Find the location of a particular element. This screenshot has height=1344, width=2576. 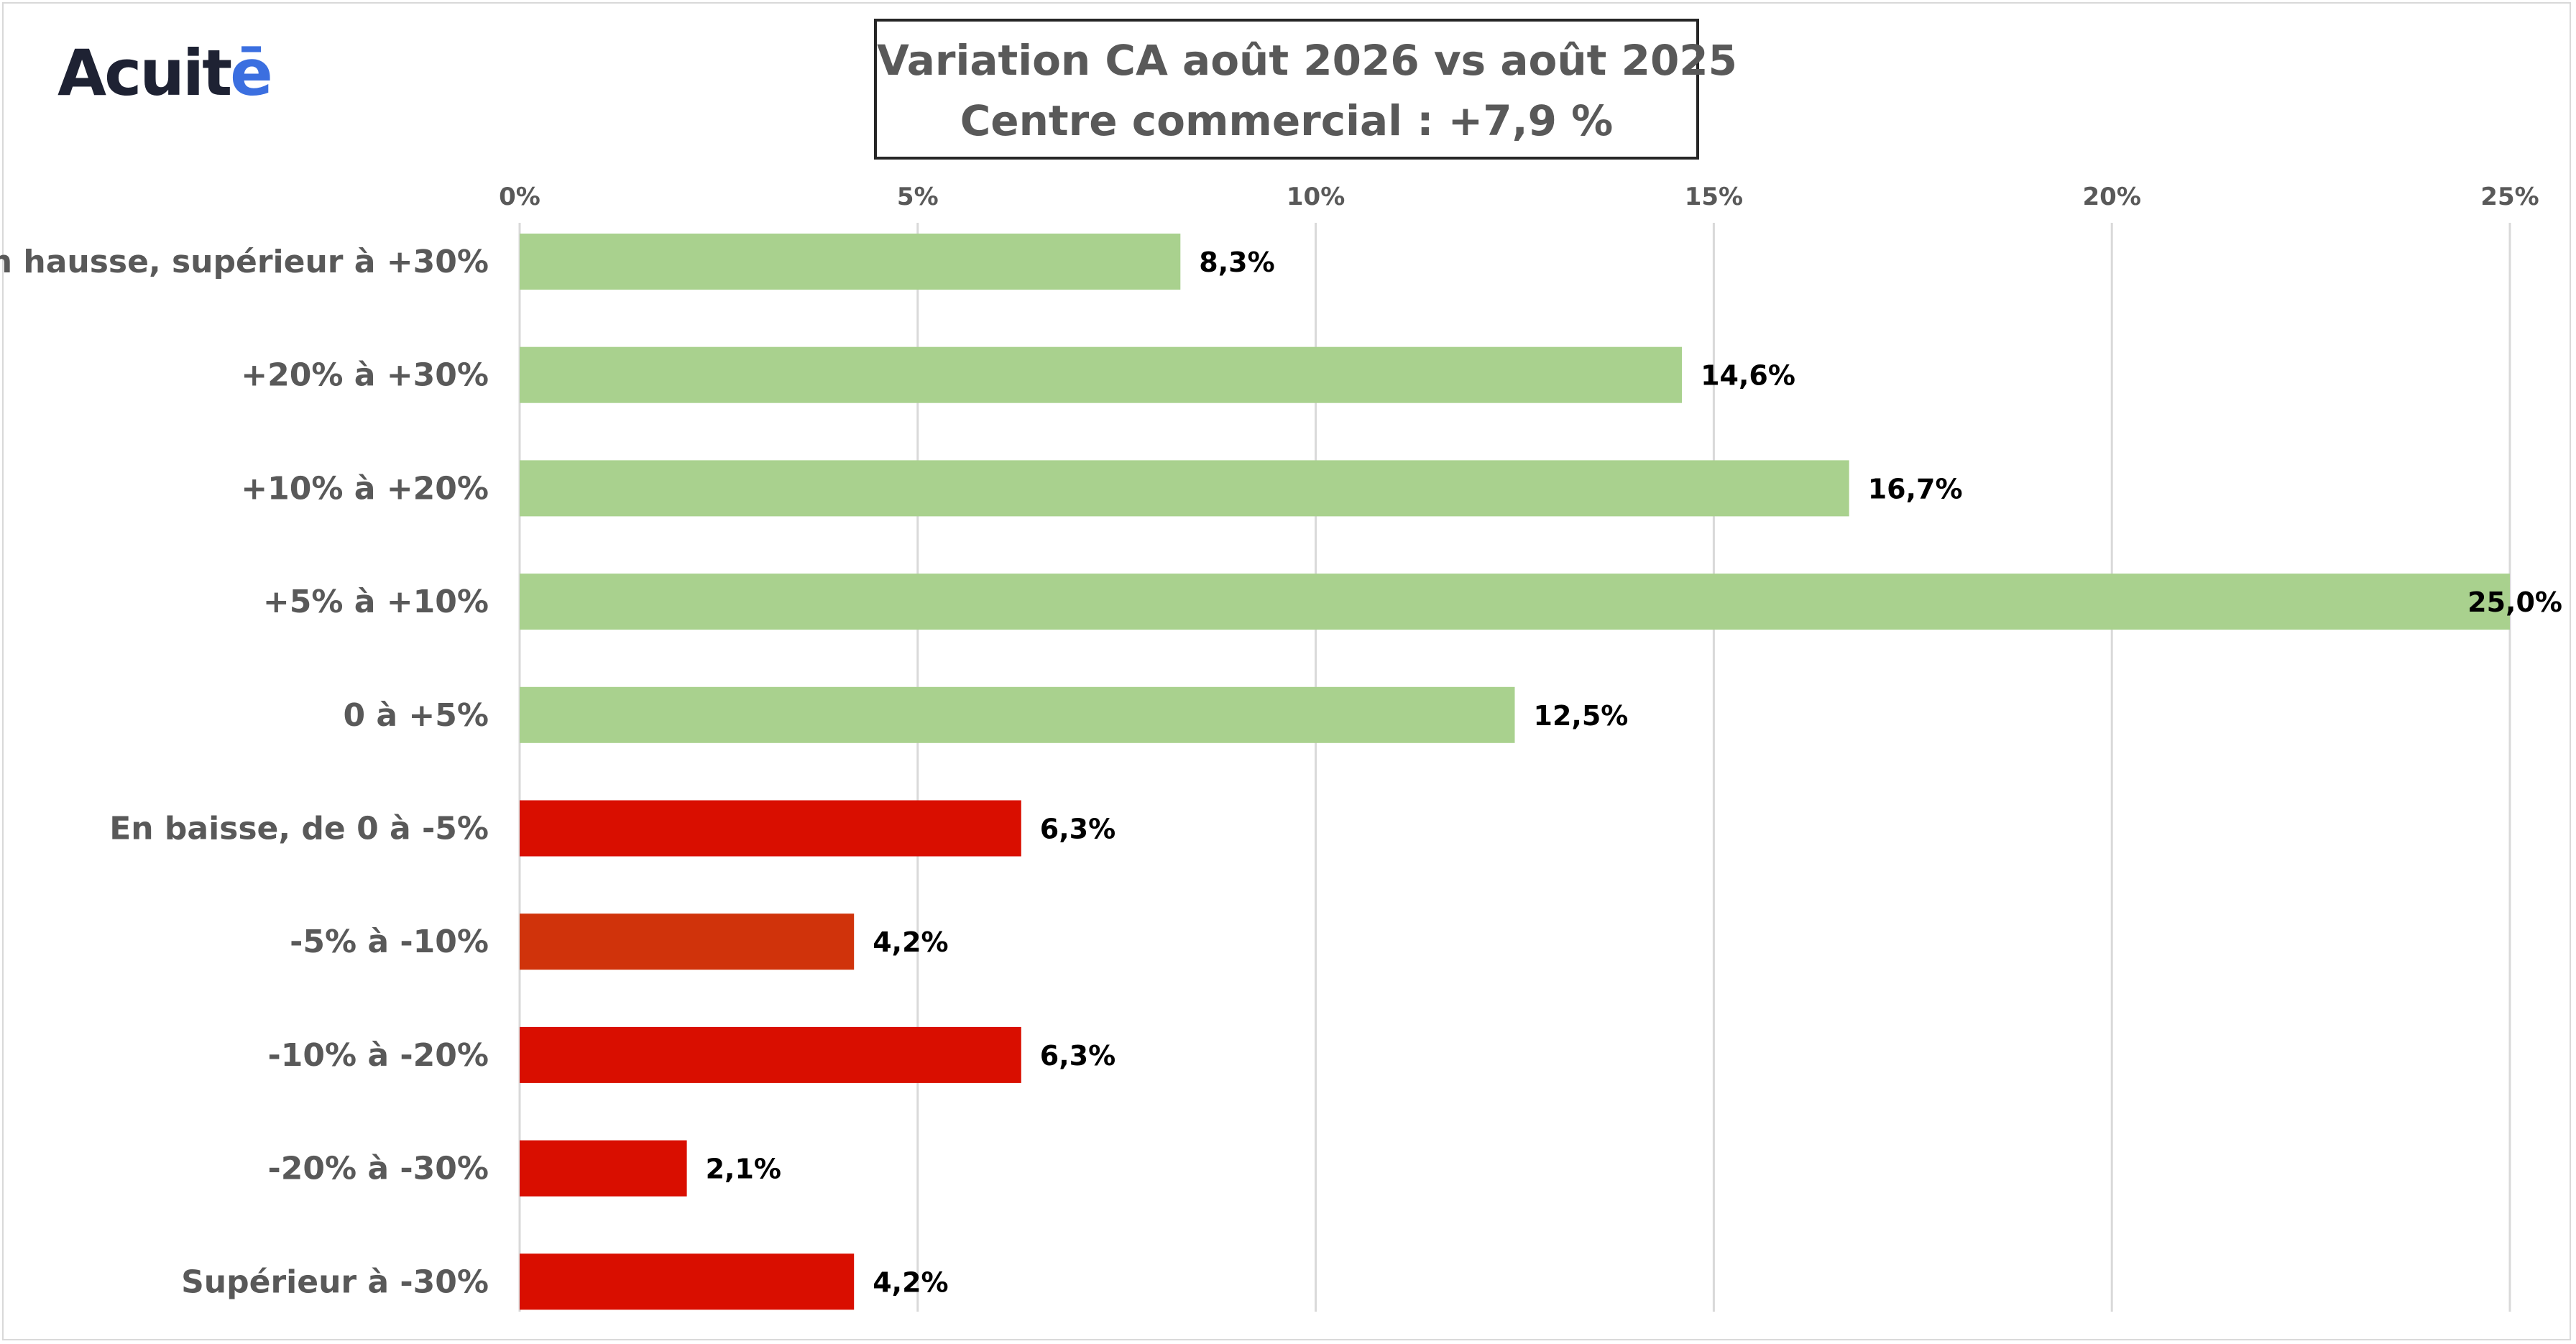

data-label: 25,0% is located at coordinates (2514, 602).